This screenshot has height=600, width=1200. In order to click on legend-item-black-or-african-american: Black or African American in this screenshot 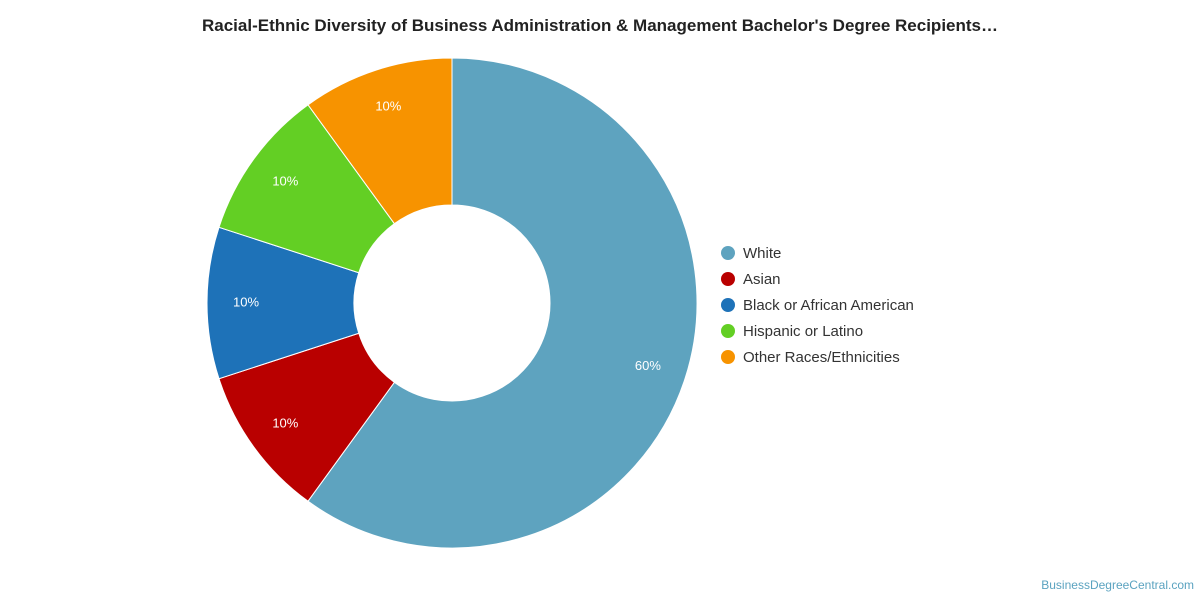, I will do `click(817, 305)`.